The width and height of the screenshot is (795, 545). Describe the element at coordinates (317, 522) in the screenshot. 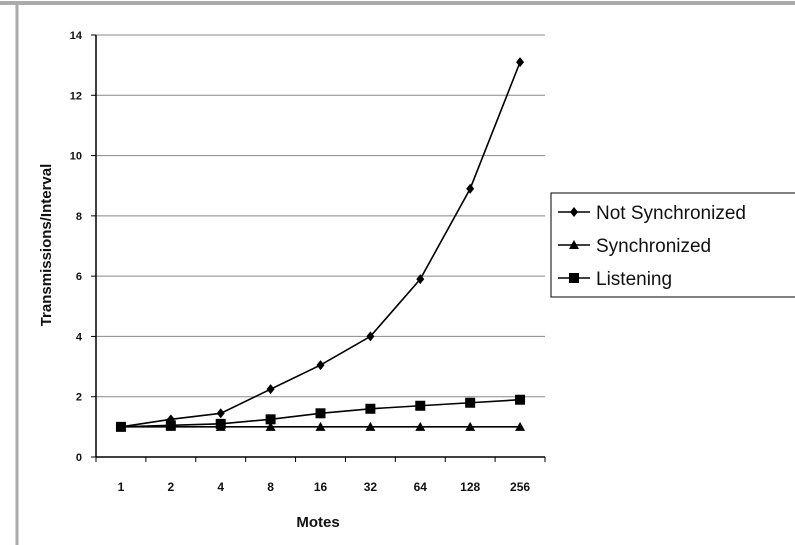

I see `x-axis-label: Motes` at that location.